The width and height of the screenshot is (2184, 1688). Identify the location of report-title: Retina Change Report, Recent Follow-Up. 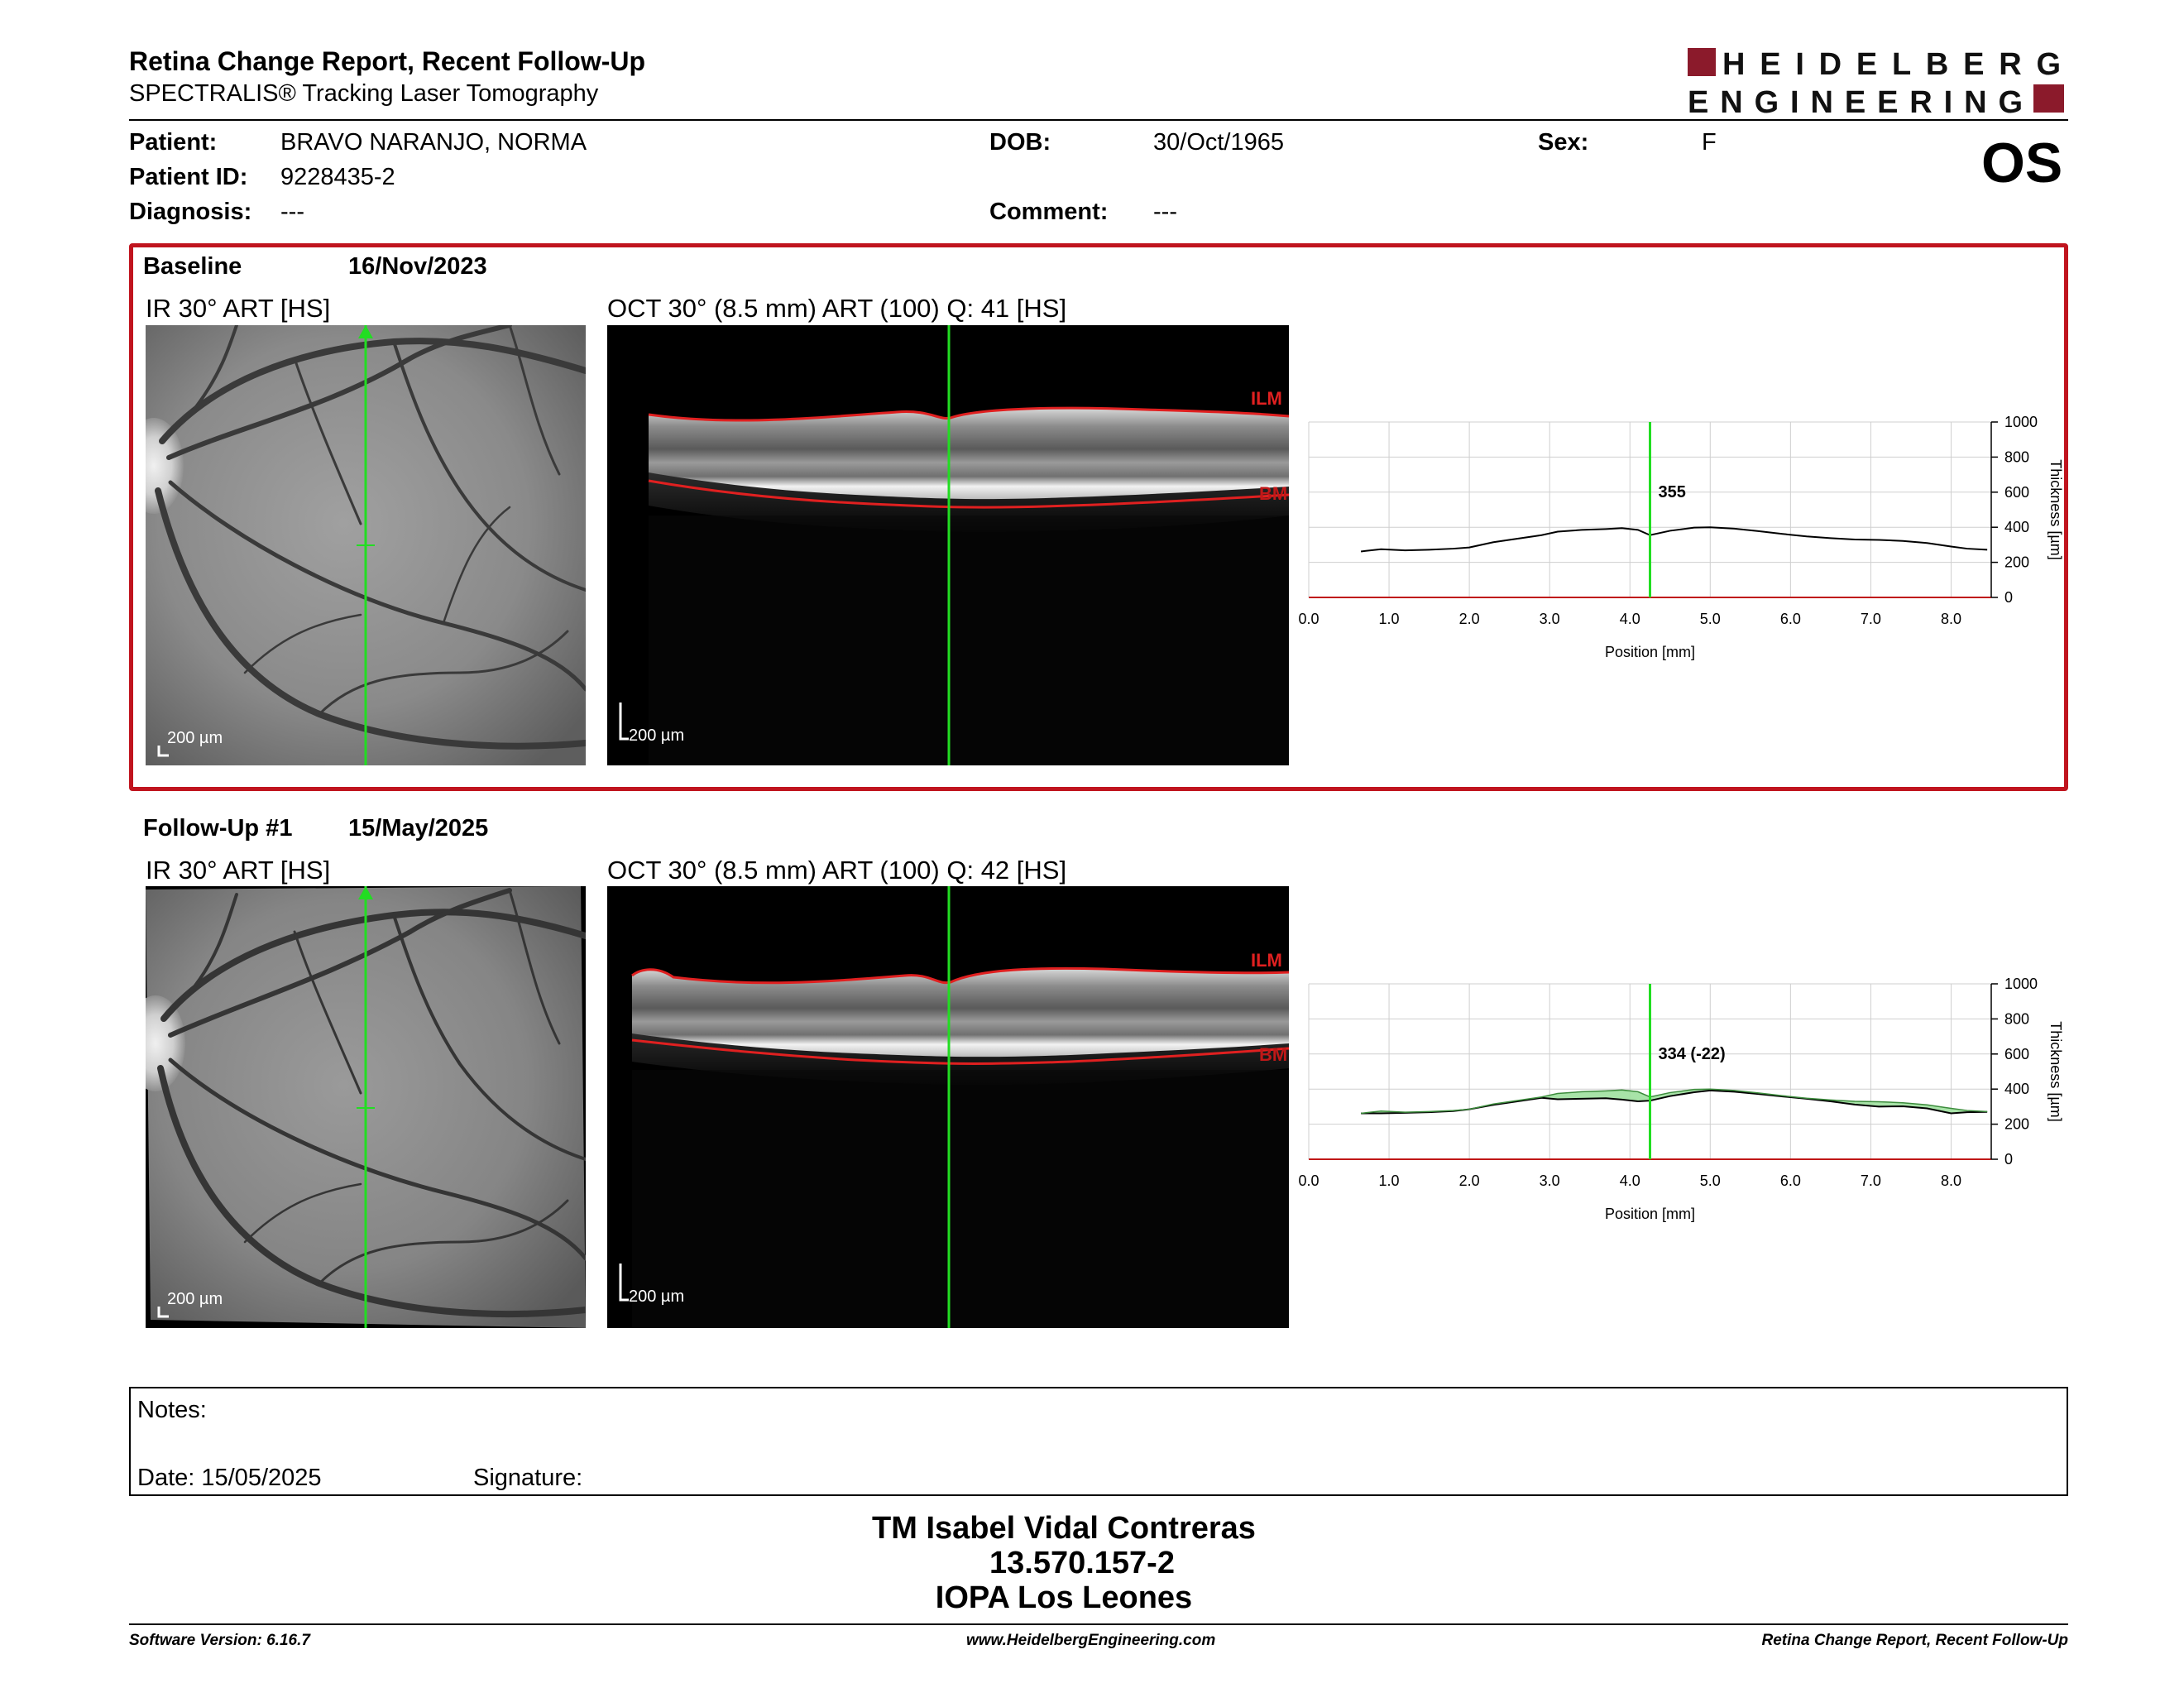
(387, 61).